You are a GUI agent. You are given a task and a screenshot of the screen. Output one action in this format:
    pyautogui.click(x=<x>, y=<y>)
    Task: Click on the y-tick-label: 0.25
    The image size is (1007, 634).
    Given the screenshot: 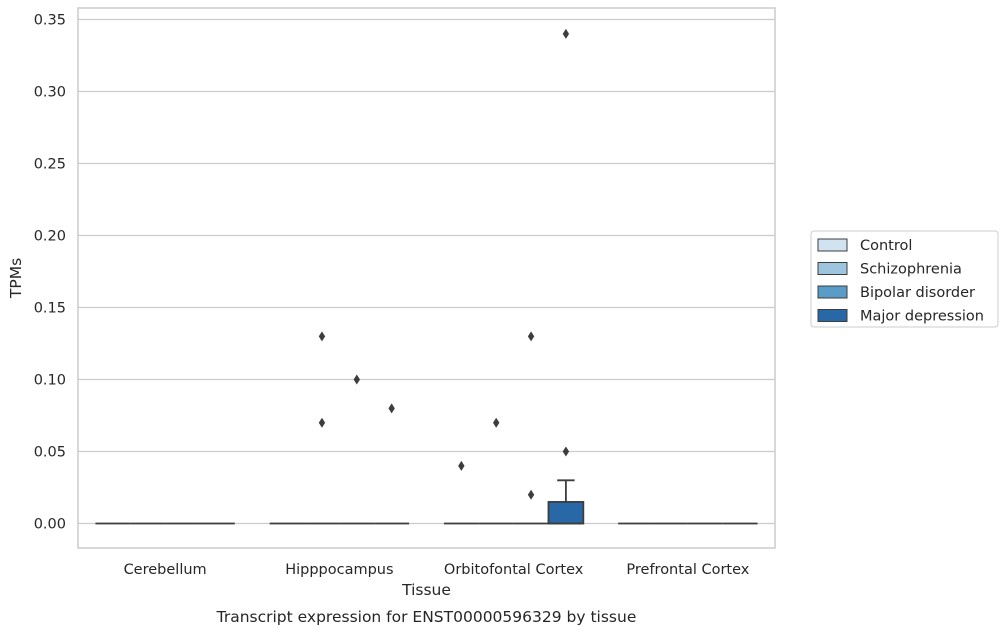 What is the action you would take?
    pyautogui.click(x=50, y=165)
    